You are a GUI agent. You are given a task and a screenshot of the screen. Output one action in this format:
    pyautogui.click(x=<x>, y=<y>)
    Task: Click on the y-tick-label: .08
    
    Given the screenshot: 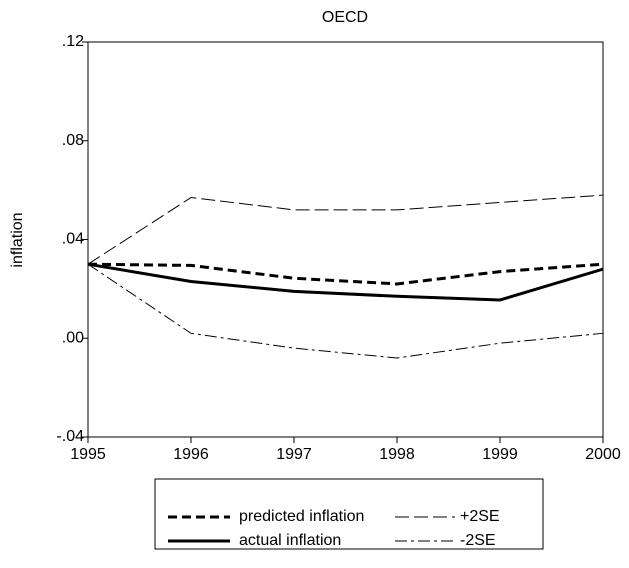 What is the action you would take?
    pyautogui.click(x=73, y=140)
    